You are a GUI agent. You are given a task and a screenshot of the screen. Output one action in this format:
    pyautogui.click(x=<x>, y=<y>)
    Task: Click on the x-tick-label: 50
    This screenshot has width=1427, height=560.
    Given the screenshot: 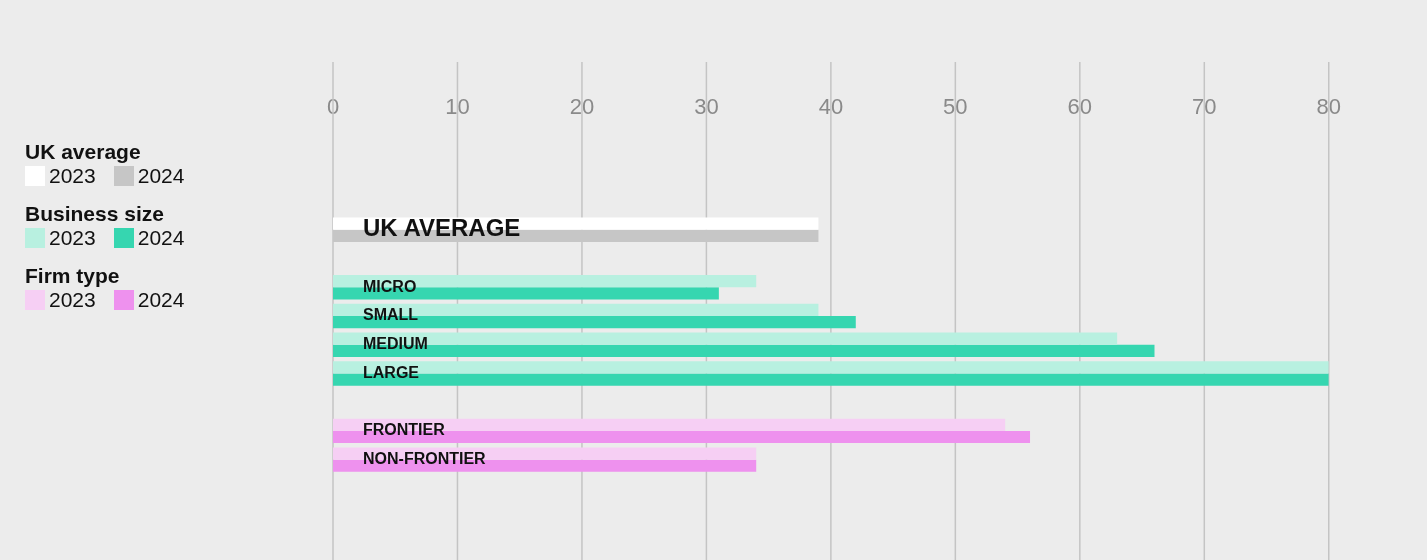 What is the action you would take?
    pyautogui.click(x=955, y=107)
    